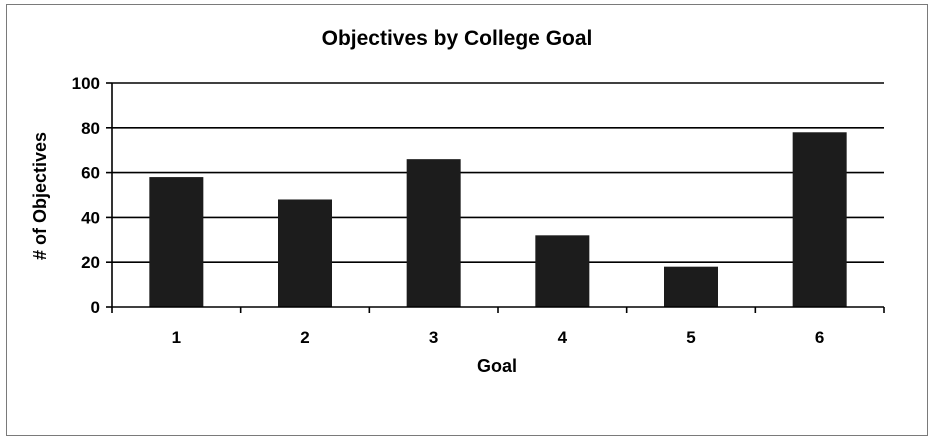  I want to click on y-axis-label: # of Objectives, so click(40, 196).